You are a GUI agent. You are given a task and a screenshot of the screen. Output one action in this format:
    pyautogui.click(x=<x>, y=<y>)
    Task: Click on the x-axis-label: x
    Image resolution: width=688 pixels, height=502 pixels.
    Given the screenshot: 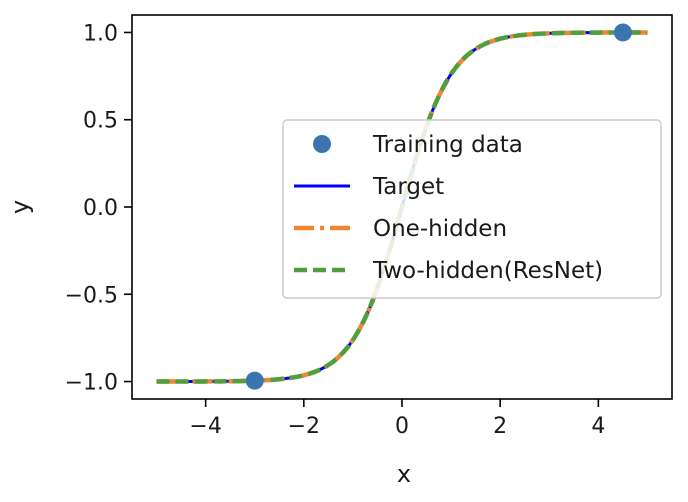 What is the action you would take?
    pyautogui.click(x=404, y=474)
    